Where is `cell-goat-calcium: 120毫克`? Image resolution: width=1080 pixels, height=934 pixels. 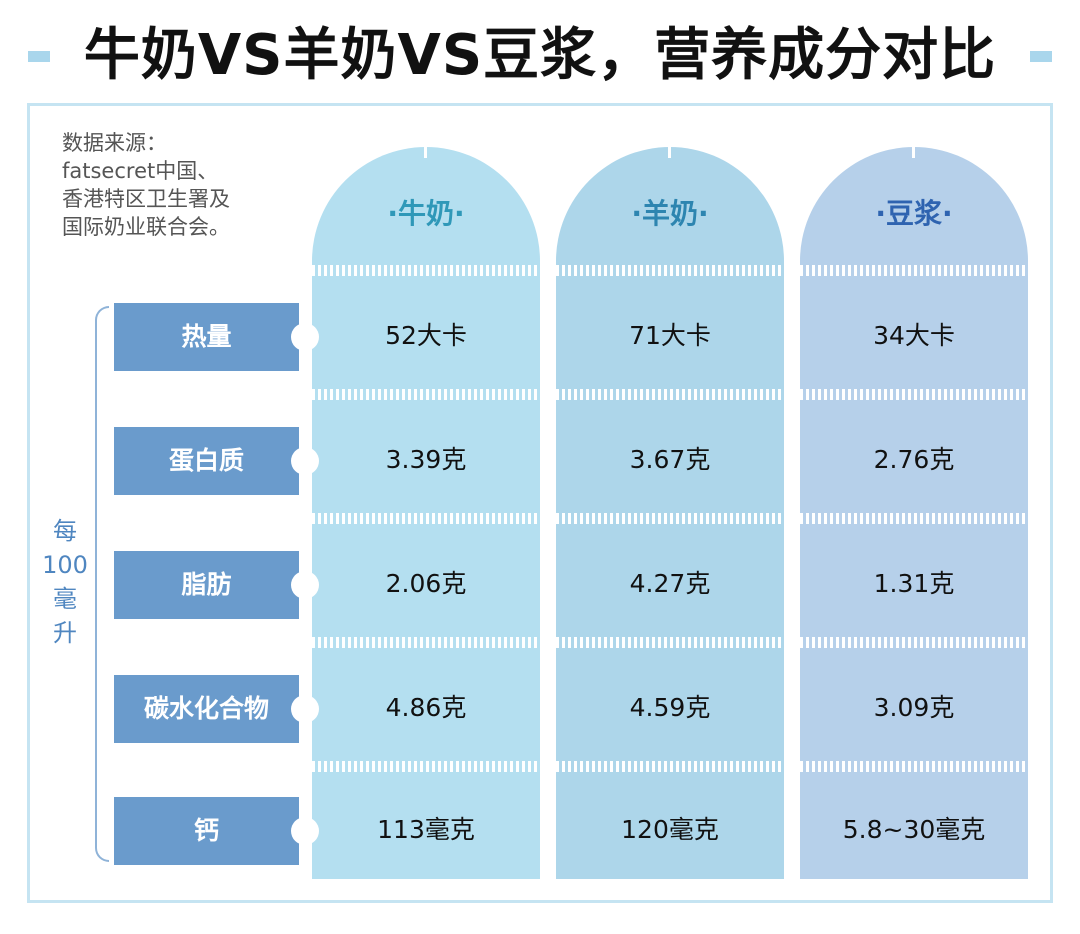 cell-goat-calcium: 120毫克 is located at coordinates (670, 829).